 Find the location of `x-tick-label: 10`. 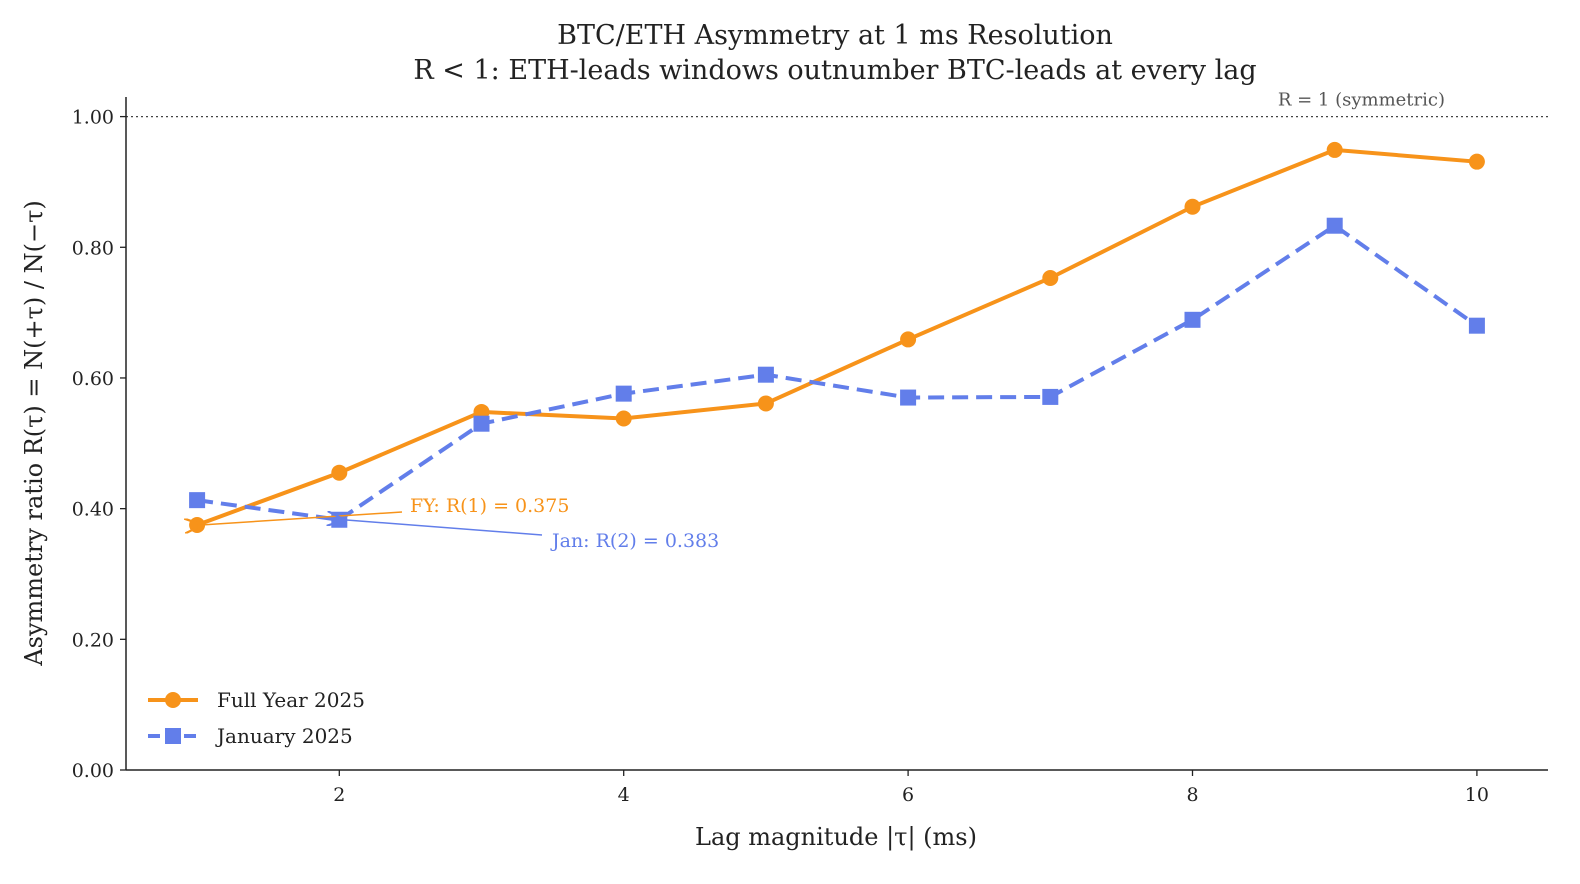

x-tick-label: 10 is located at coordinates (1477, 795).